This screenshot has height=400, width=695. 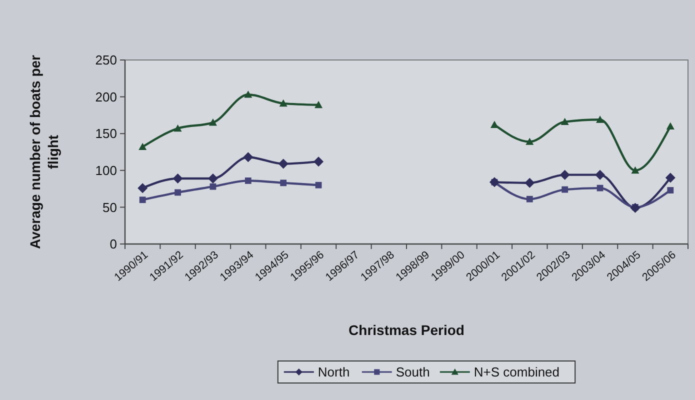 What do you see at coordinates (406, 330) in the screenshot?
I see `x-axis-title: Christmas Period` at bounding box center [406, 330].